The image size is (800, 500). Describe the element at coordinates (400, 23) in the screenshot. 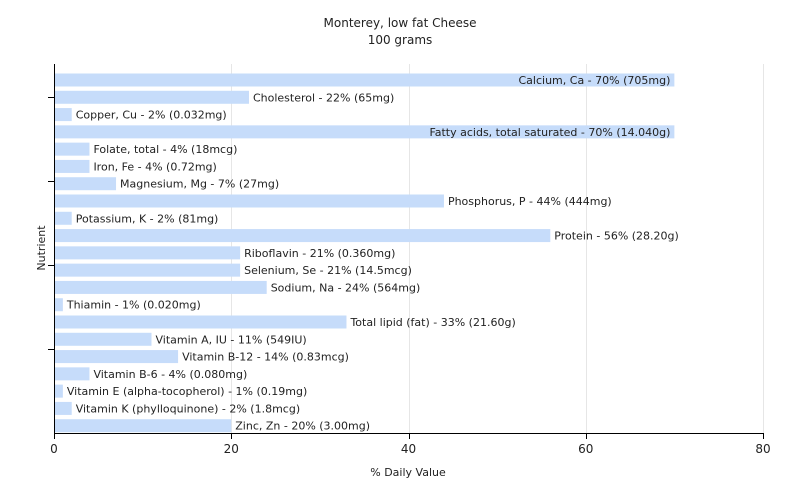

I see `chart-title: Monterey, low fat Cheese` at that location.